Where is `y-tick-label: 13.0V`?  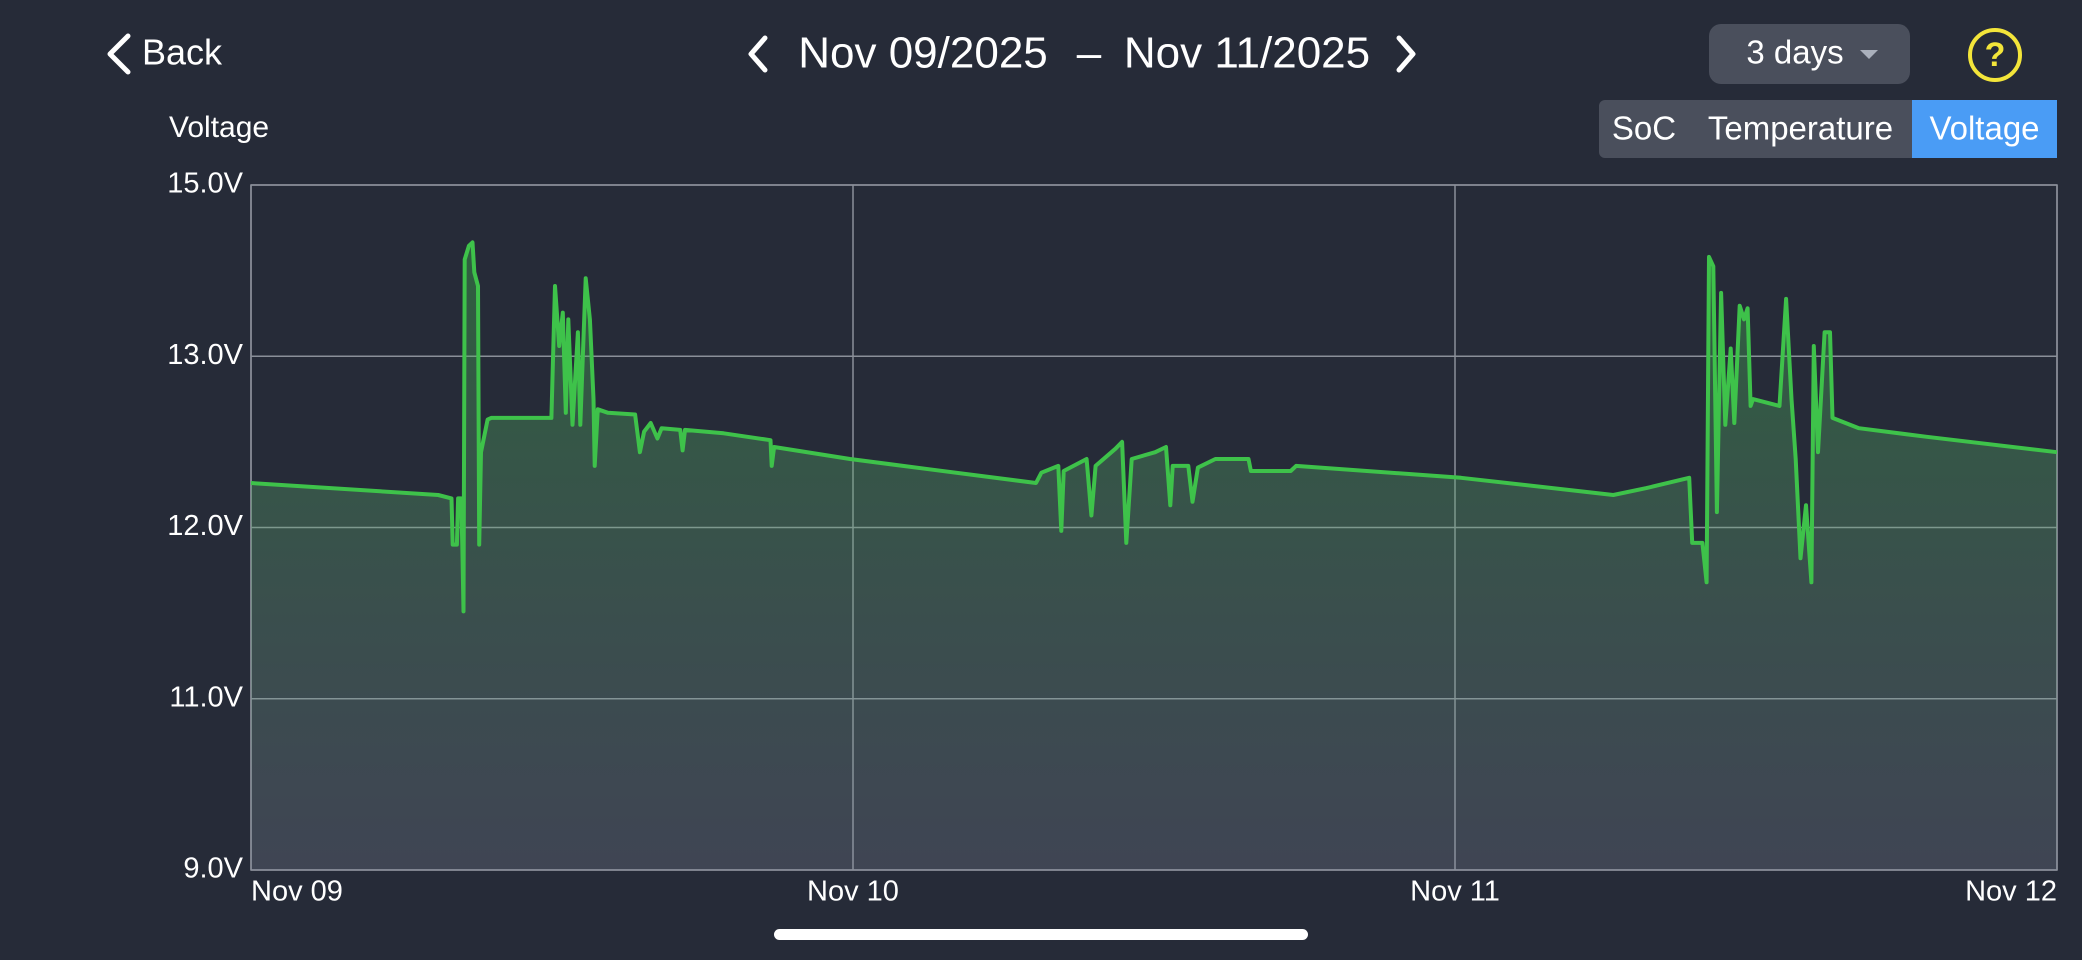 y-tick-label: 13.0V is located at coordinates (205, 355).